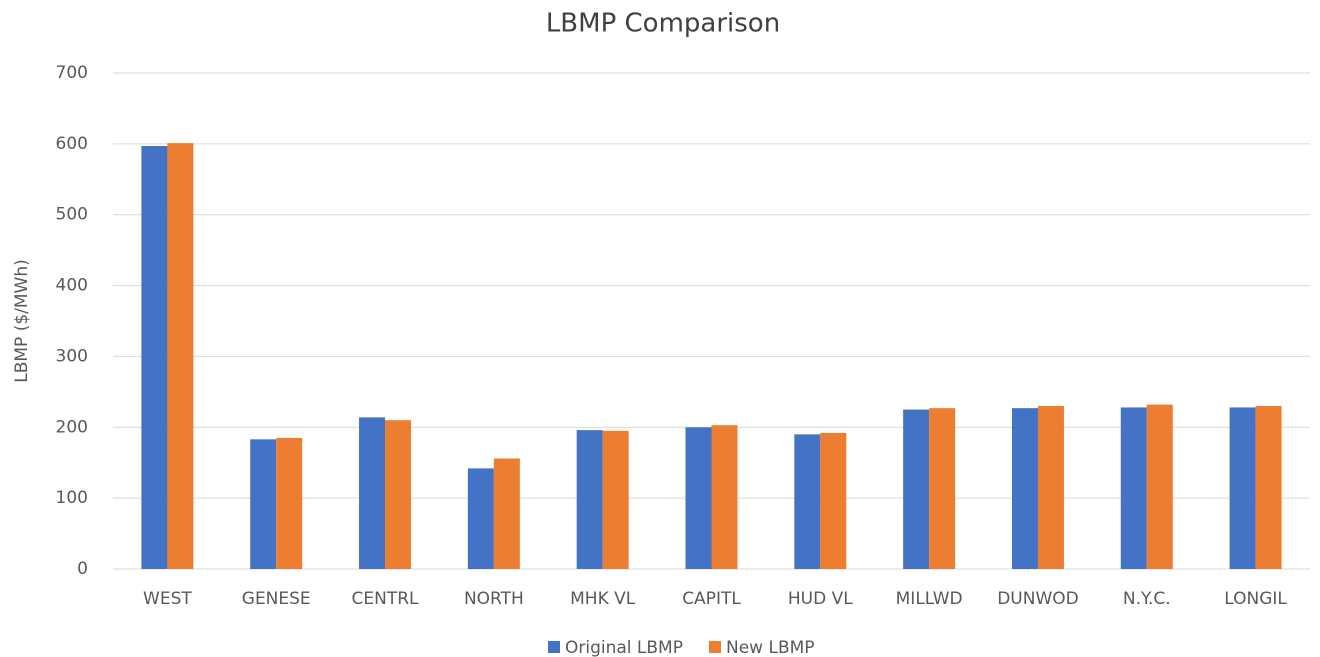 The image size is (1320, 657). I want to click on y-axis-label: LBMP ($/MWh), so click(22, 321).